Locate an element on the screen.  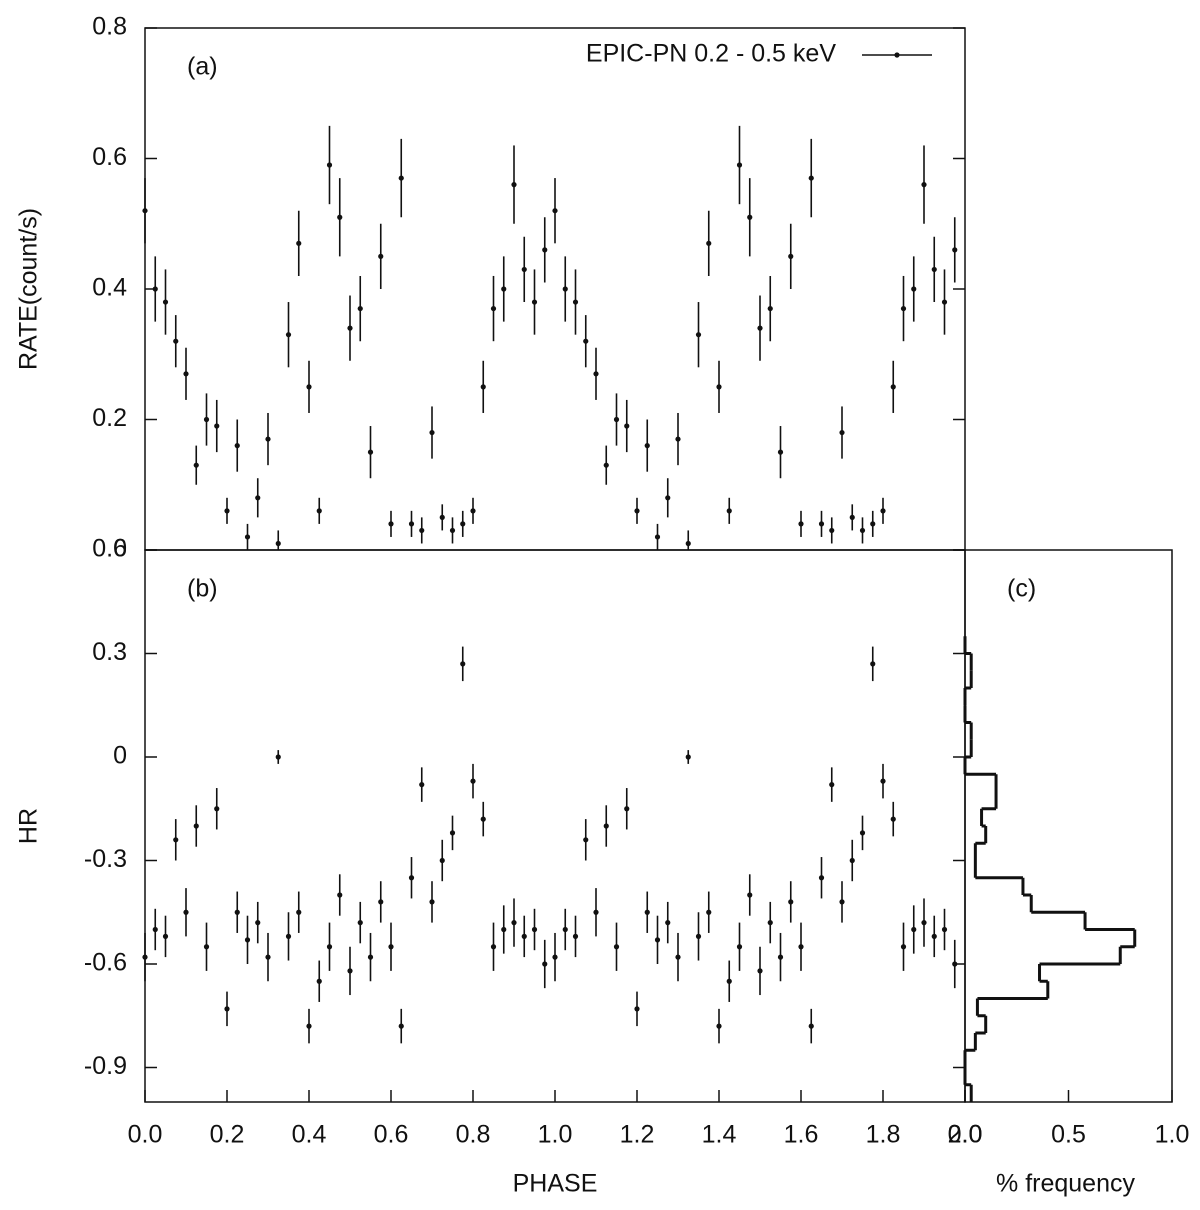
x-tick-label: 0.6 is located at coordinates (391, 1135).